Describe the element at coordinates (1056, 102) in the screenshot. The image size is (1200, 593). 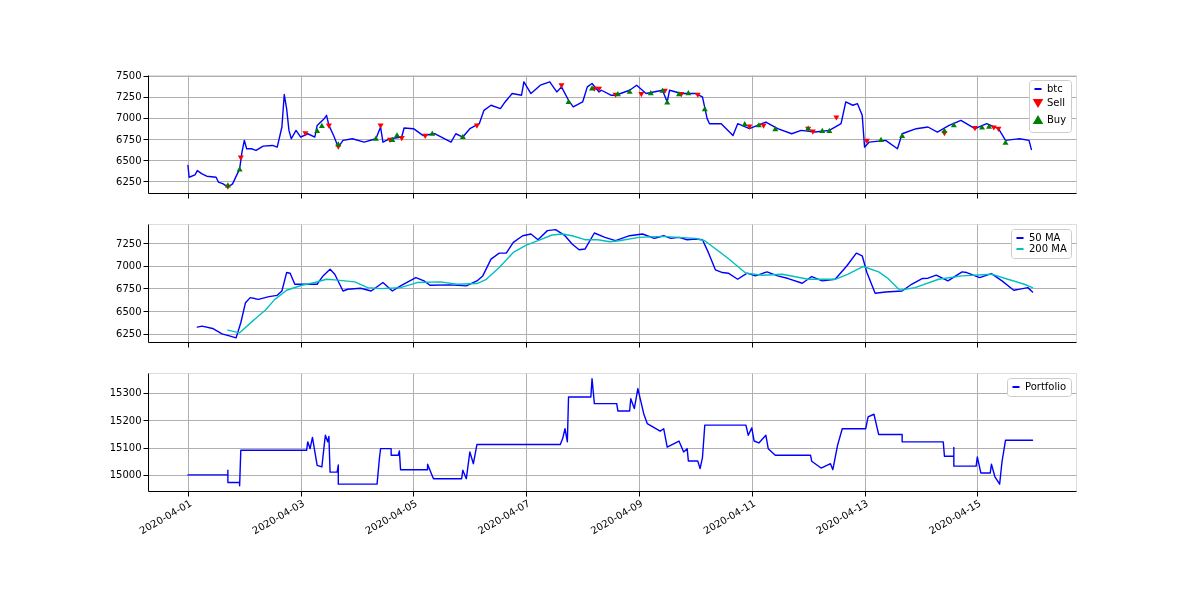
I see `legend-label: Sell` at that location.